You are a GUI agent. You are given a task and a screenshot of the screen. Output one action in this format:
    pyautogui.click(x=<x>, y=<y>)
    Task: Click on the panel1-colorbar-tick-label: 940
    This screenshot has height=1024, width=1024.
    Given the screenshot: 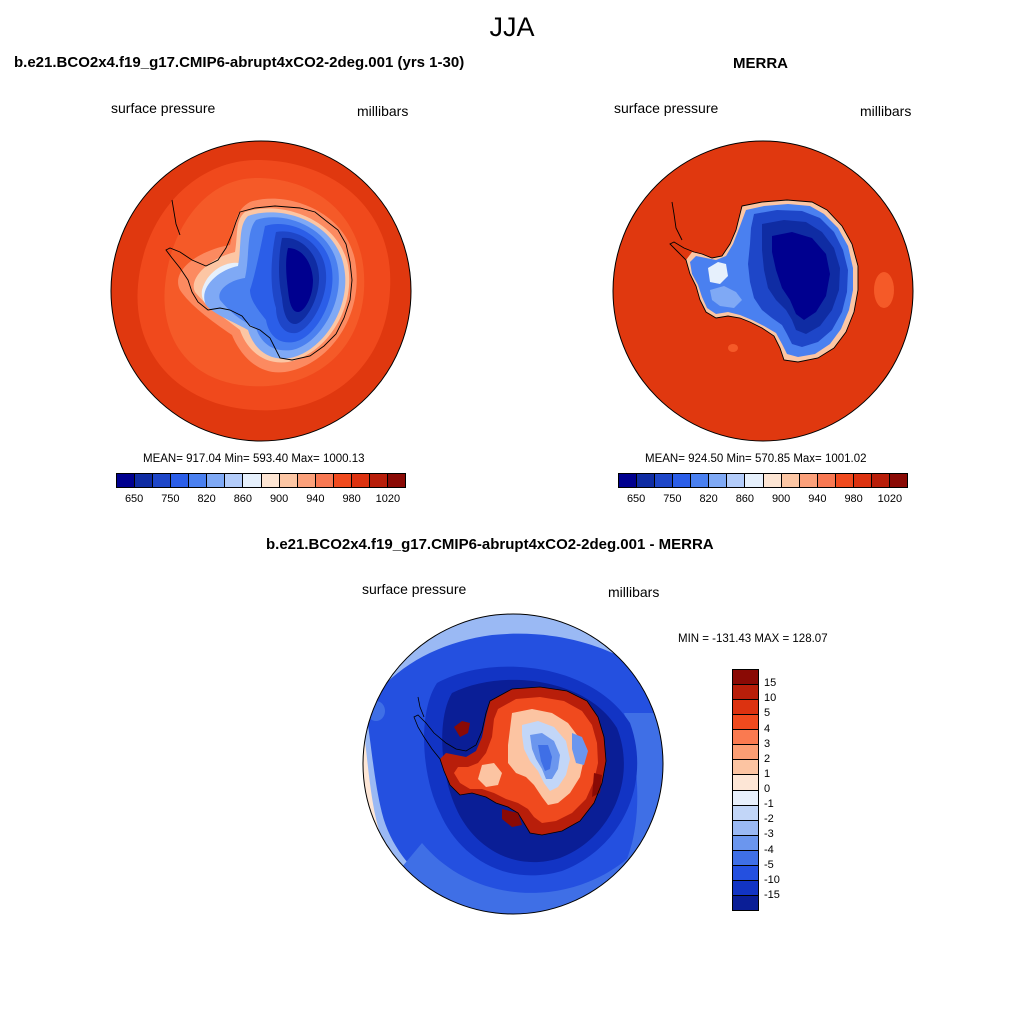 What is the action you would take?
    pyautogui.click(x=315, y=499)
    